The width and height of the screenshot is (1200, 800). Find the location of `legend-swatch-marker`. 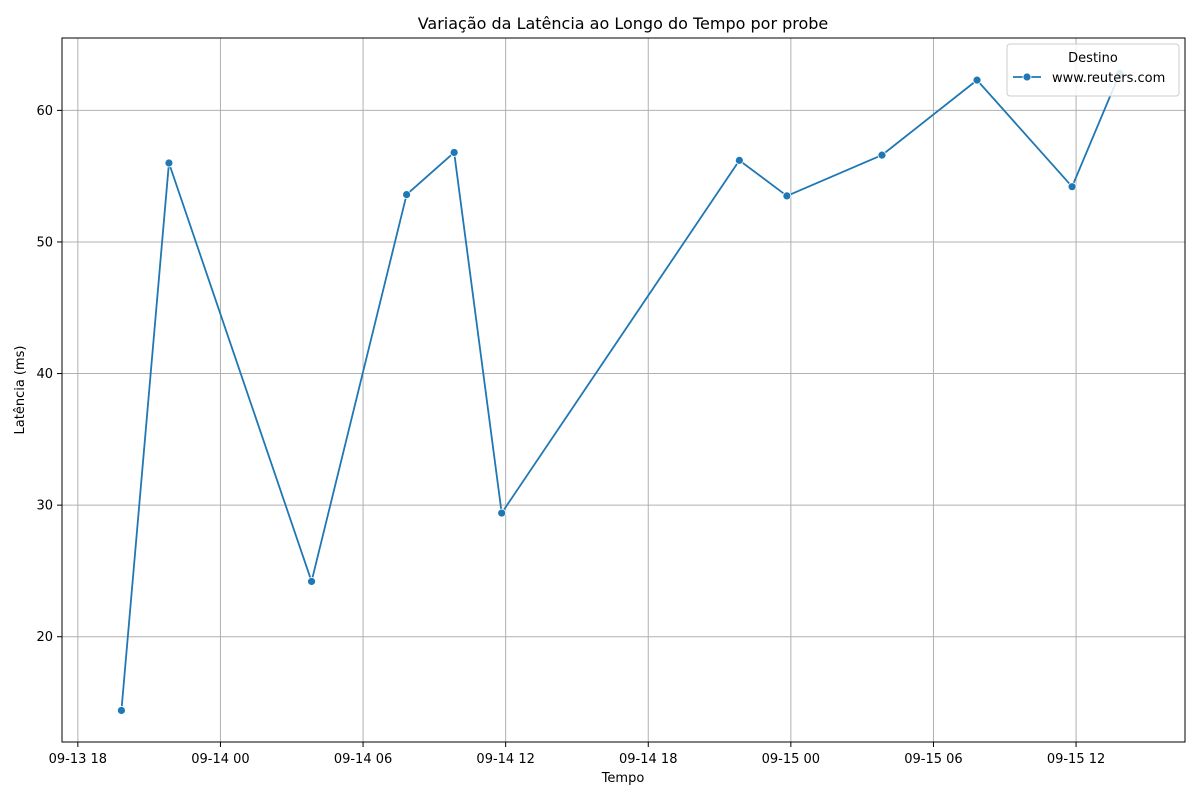

legend-swatch-marker is located at coordinates (1027, 77).